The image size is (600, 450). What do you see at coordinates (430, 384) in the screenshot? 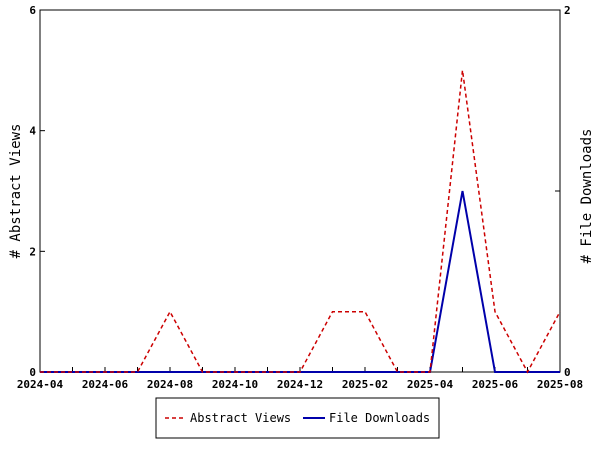
I see `x-tick-label: 2025-04` at bounding box center [430, 384].